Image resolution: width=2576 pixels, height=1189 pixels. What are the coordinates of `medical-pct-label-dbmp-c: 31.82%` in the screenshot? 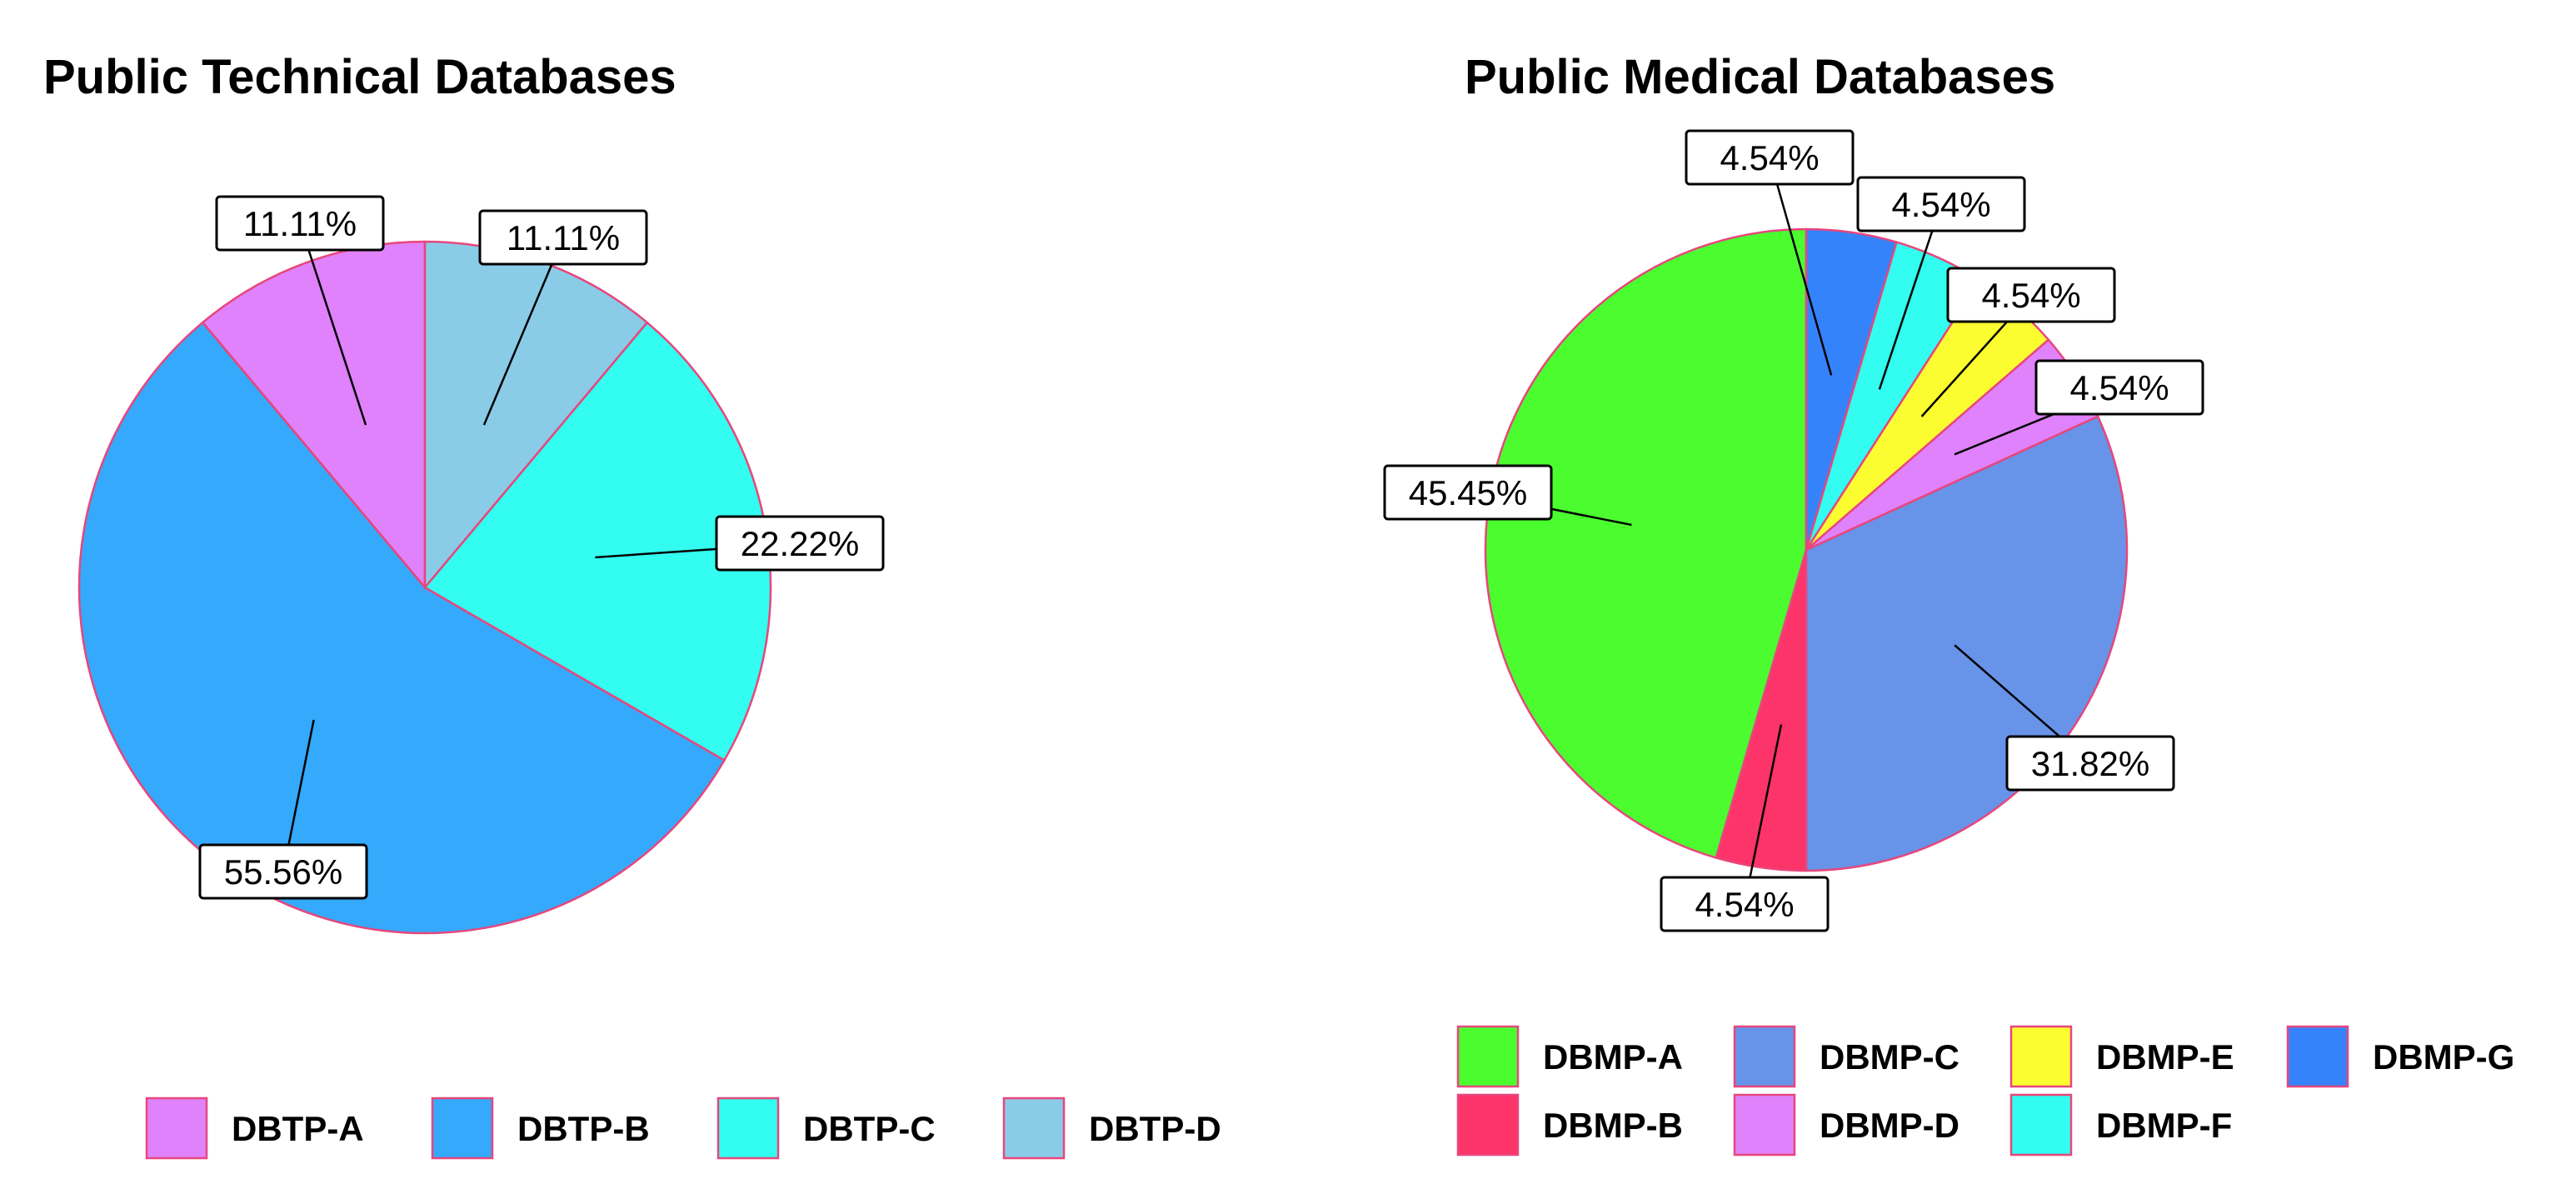 It's located at (2090, 764).